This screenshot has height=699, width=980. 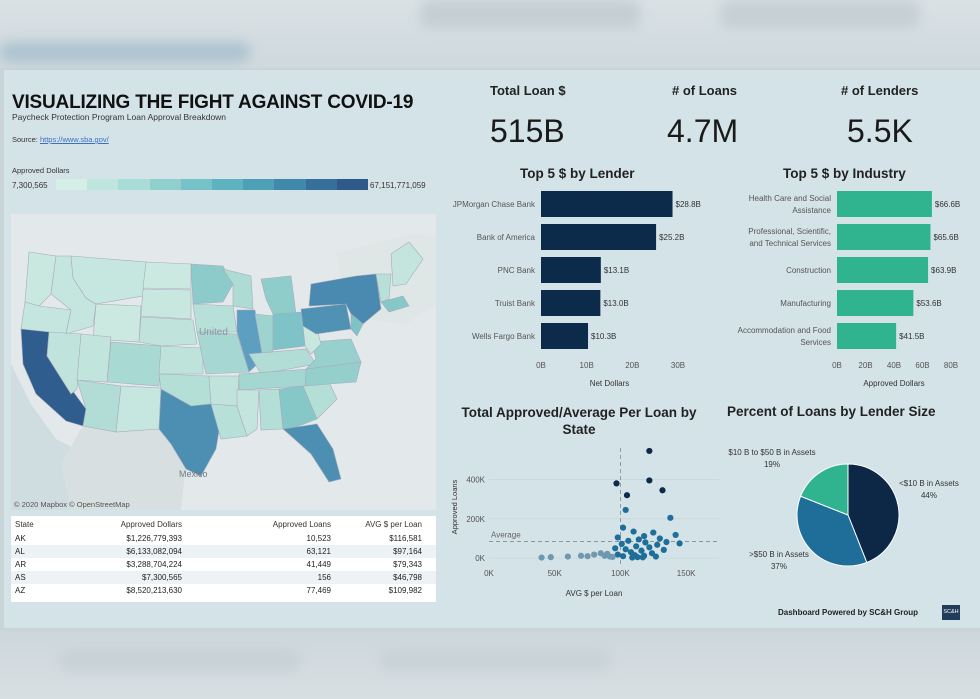 I want to click on kpi-num-lenders-label: # of Lenders, so click(x=880, y=90).